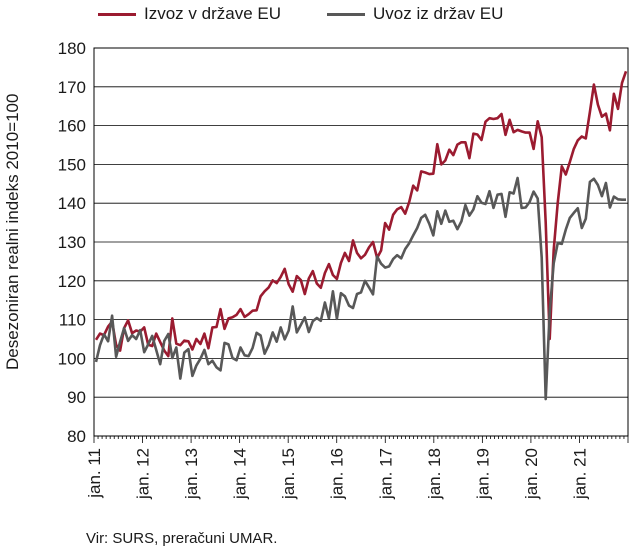 Image resolution: width=638 pixels, height=558 pixels. What do you see at coordinates (72, 126) in the screenshot?
I see `y-tick-label: 160` at bounding box center [72, 126].